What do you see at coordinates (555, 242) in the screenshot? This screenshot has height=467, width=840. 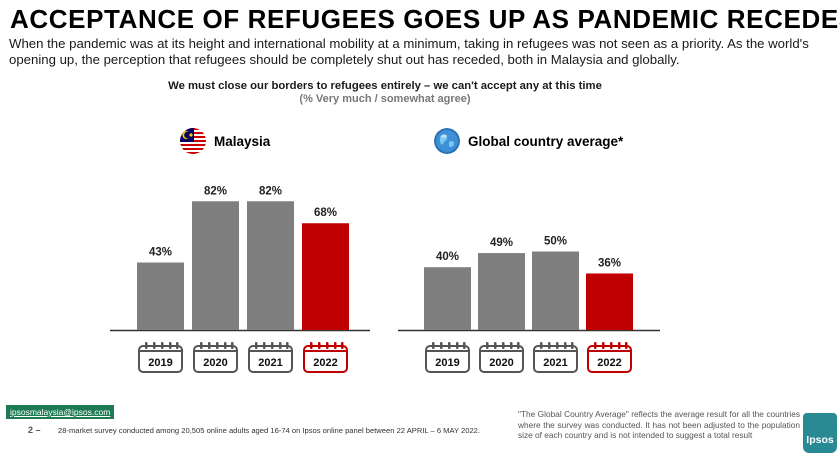 I see `value-label-2021: 50%` at bounding box center [555, 242].